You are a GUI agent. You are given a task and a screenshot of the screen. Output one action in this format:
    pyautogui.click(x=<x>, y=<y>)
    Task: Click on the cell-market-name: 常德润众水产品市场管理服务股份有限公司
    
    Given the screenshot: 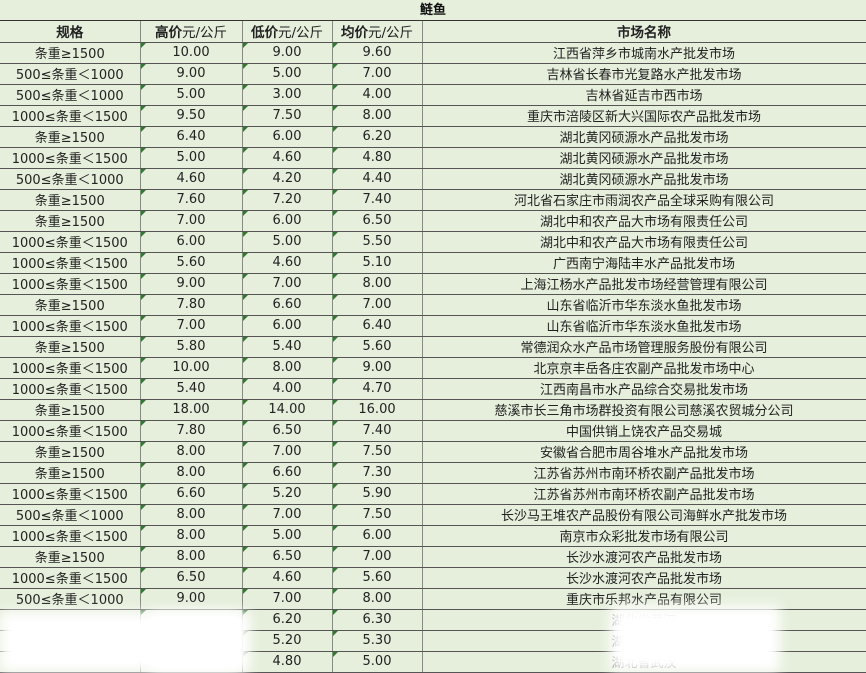 What is the action you would take?
    pyautogui.click(x=644, y=347)
    